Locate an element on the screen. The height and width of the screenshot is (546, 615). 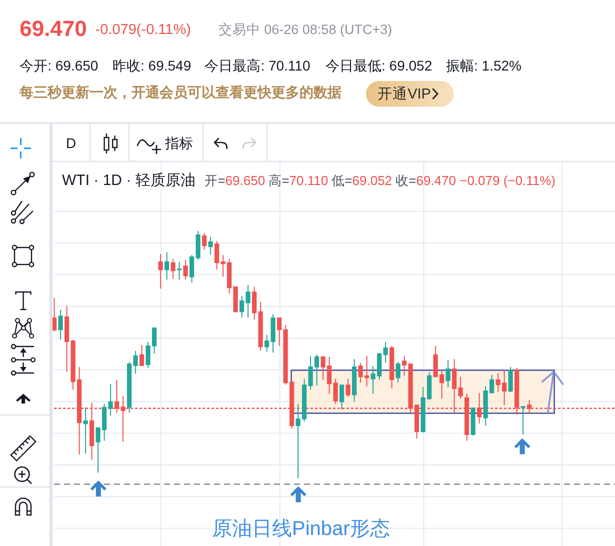
text: 开通VIP is located at coordinates (404, 94).